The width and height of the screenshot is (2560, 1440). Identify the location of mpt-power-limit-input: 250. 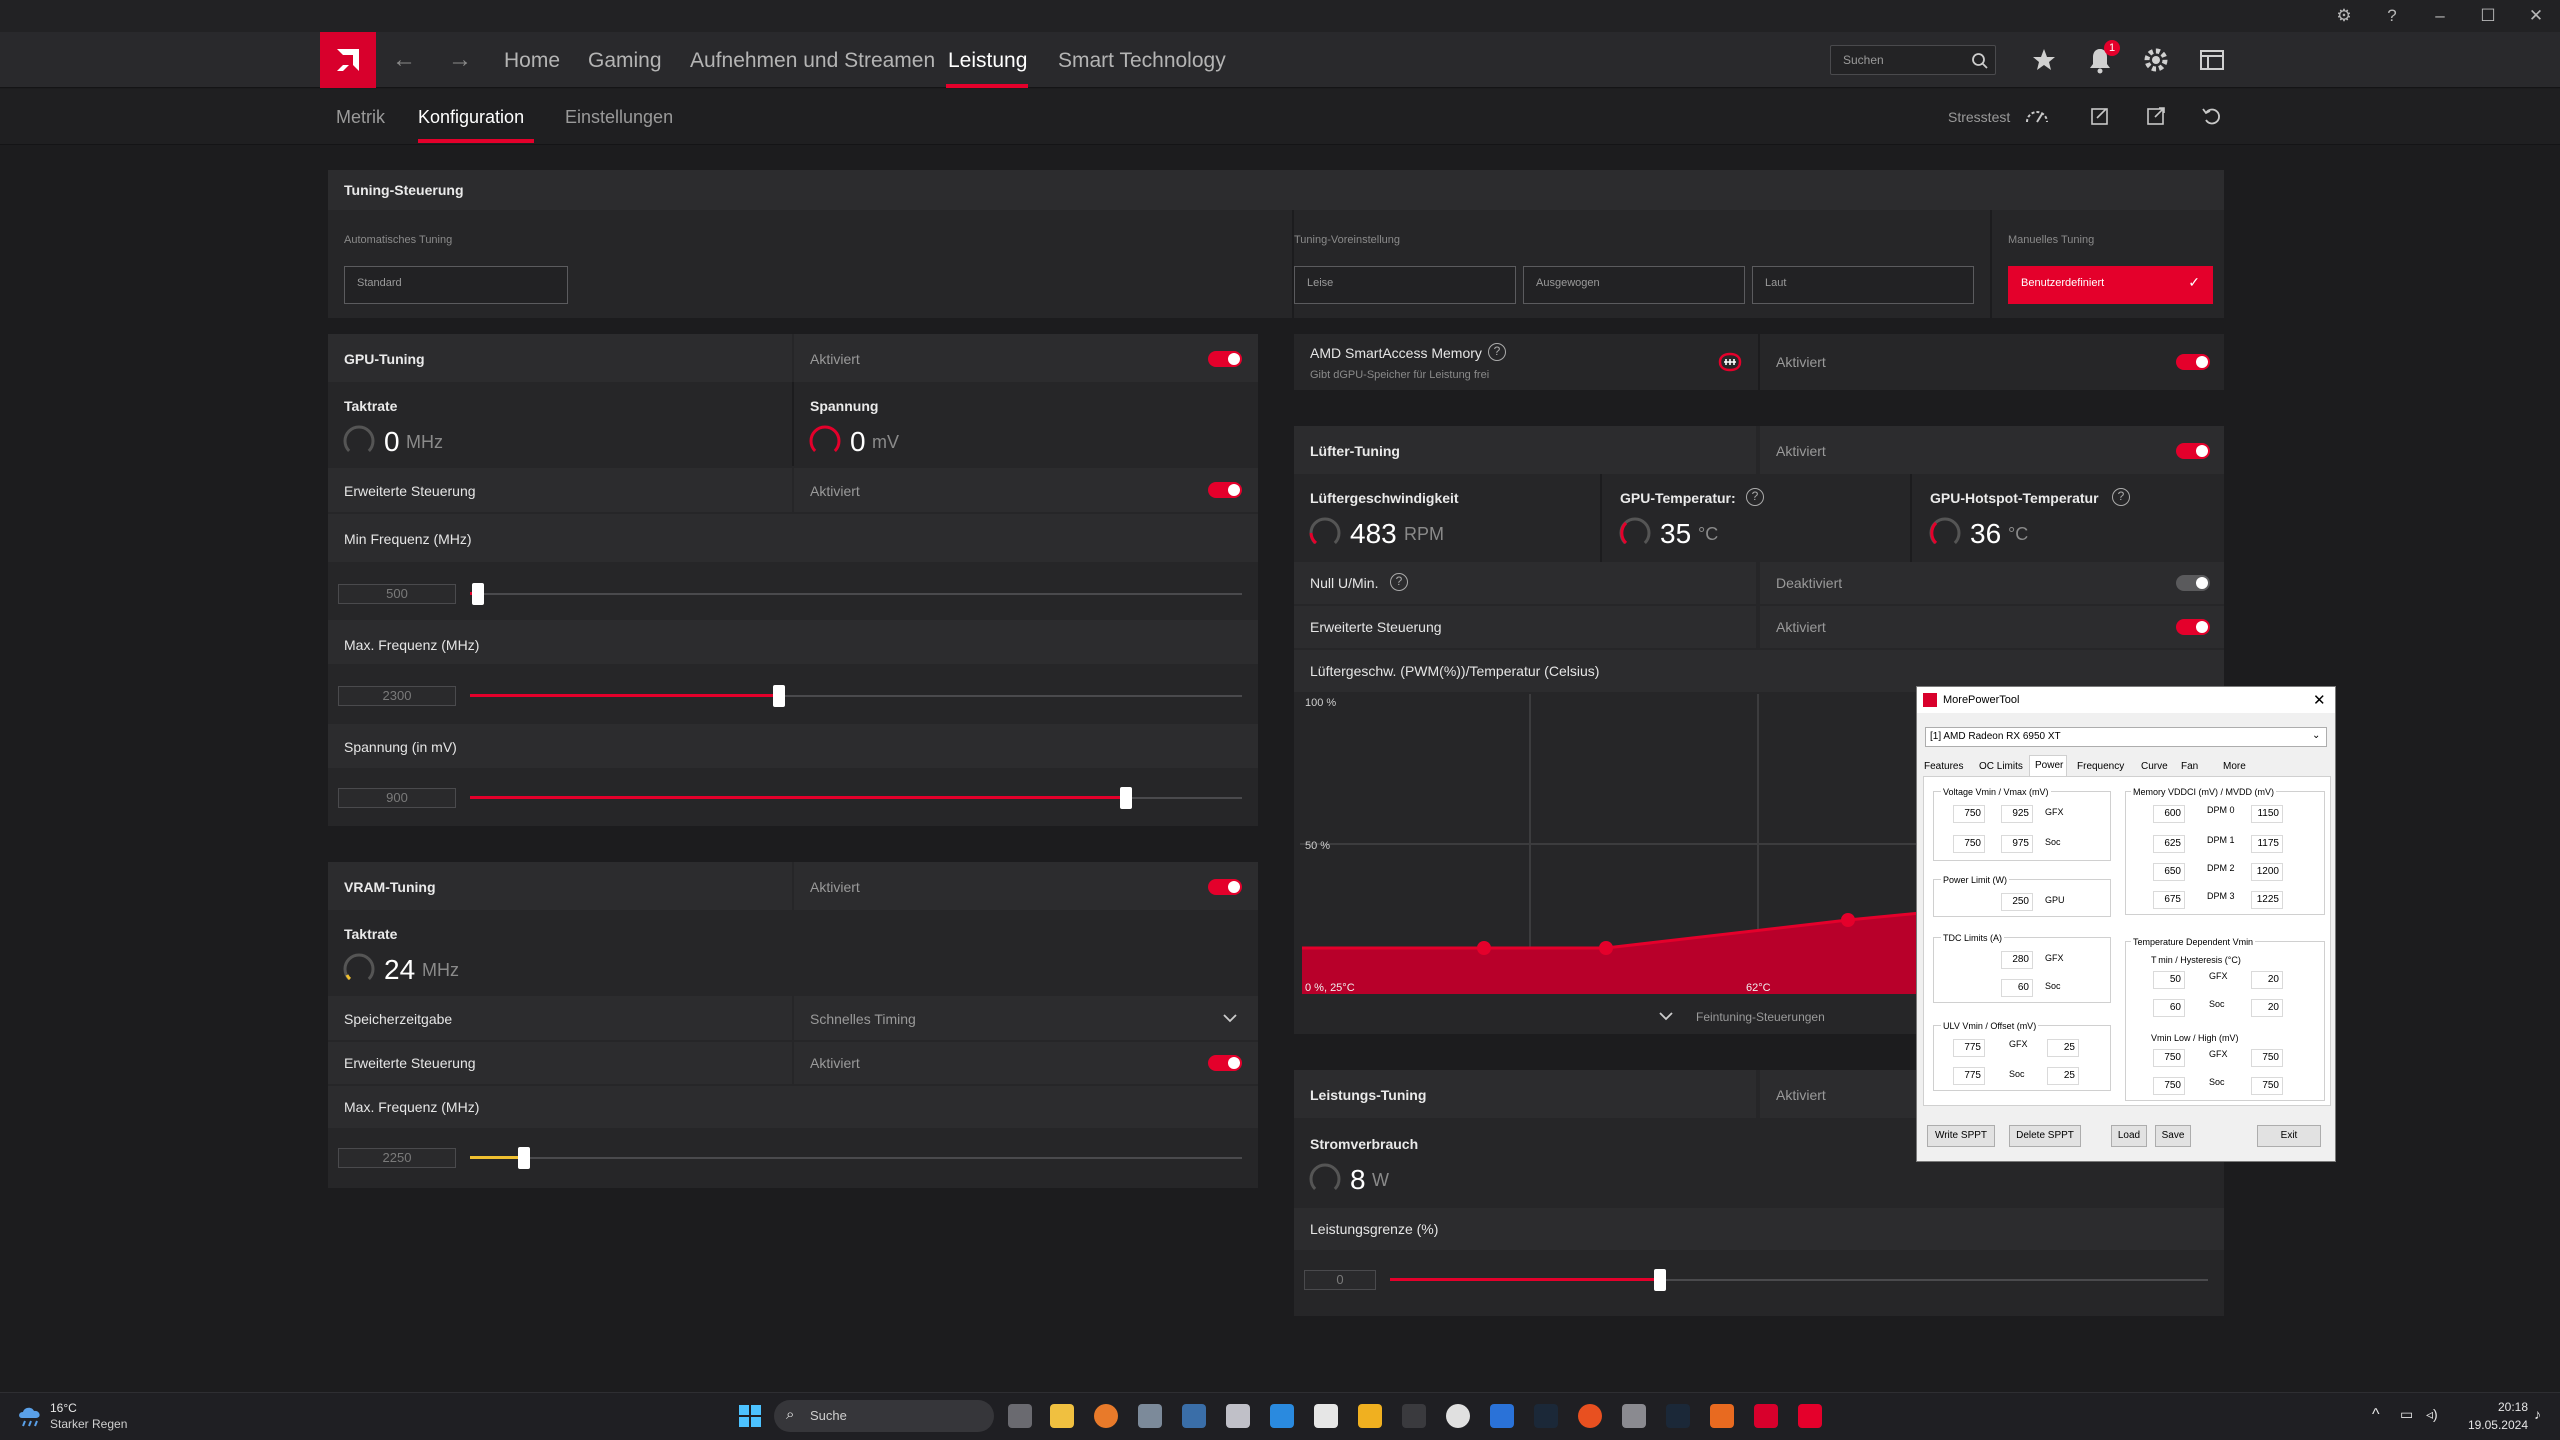
(2017, 902).